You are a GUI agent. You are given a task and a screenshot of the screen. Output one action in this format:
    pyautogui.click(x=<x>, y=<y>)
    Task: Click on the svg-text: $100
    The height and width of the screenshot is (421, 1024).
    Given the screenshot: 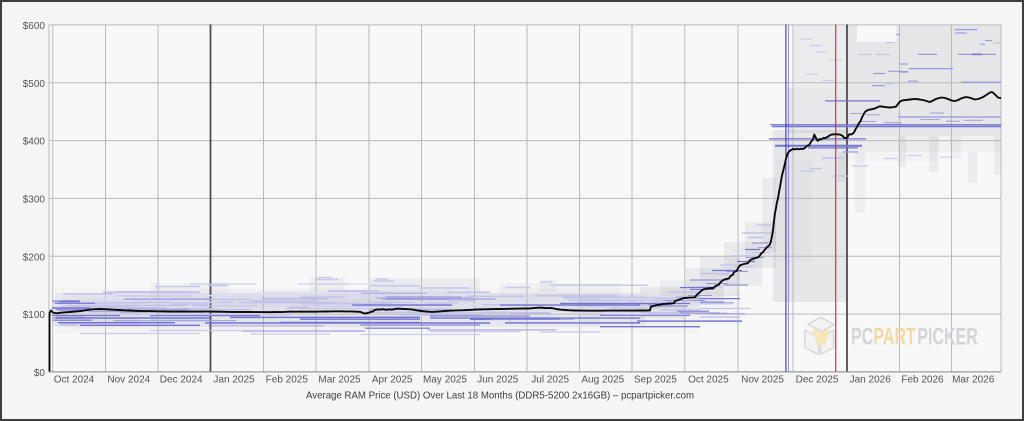 What is the action you would take?
    pyautogui.click(x=34, y=315)
    